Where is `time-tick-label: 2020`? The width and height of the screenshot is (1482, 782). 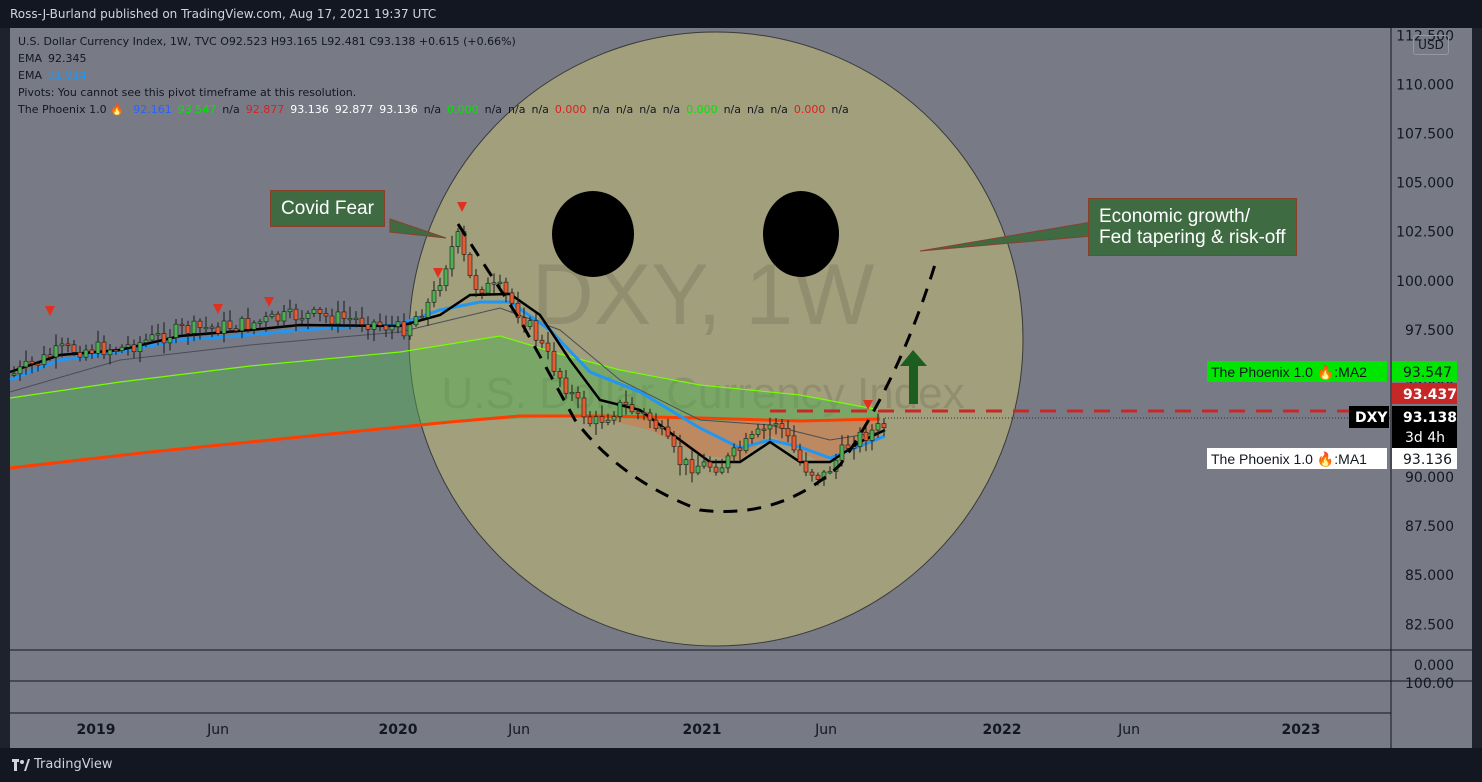 time-tick-label: 2020 is located at coordinates (398, 730).